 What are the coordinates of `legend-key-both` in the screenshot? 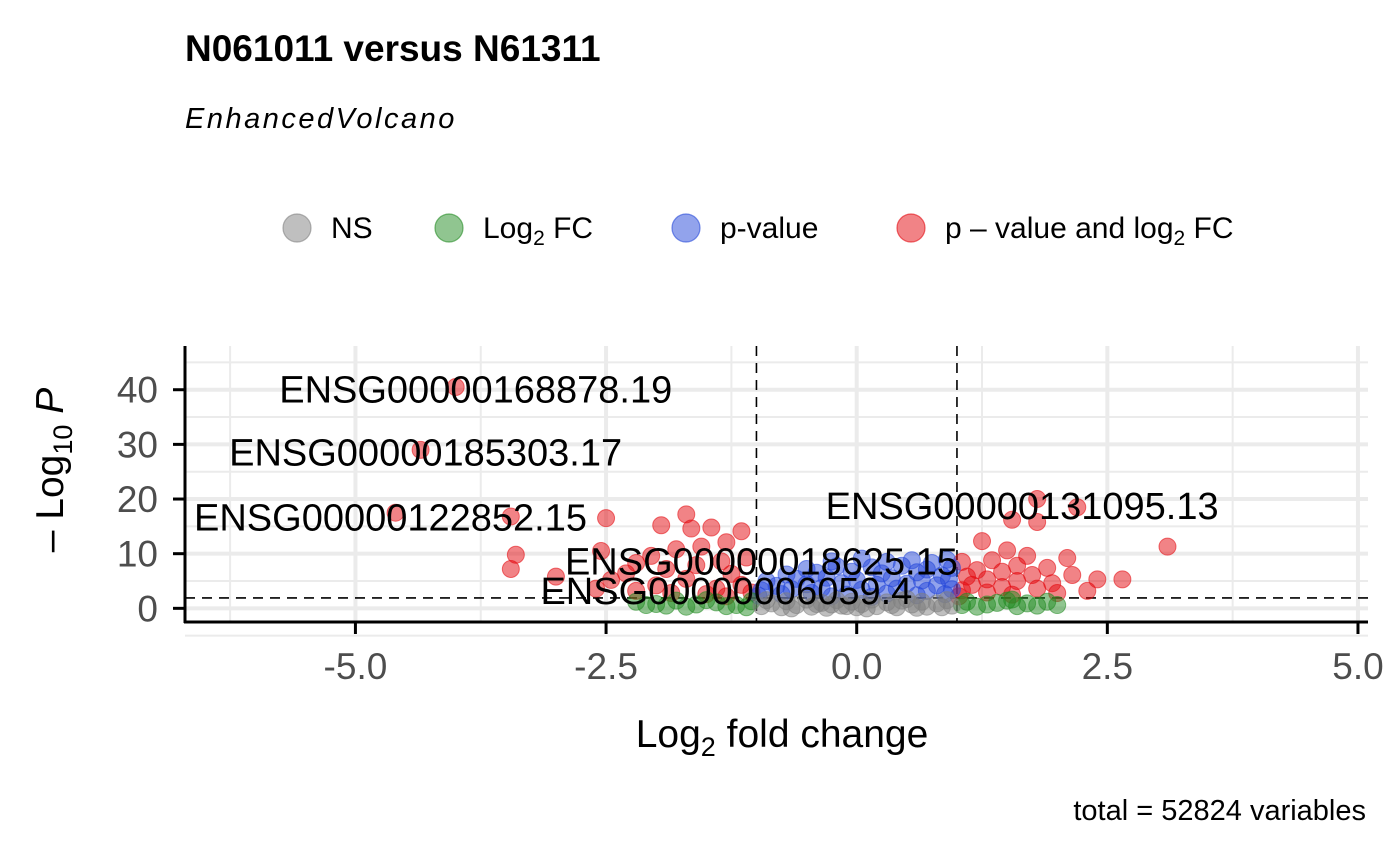 It's located at (911, 228).